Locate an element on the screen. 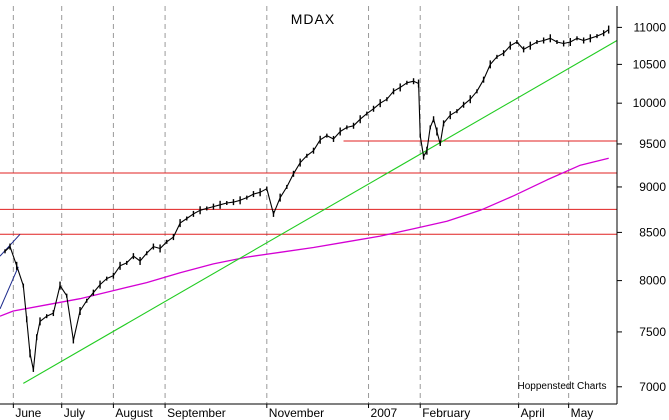  x-tick-label: May is located at coordinates (582, 413).